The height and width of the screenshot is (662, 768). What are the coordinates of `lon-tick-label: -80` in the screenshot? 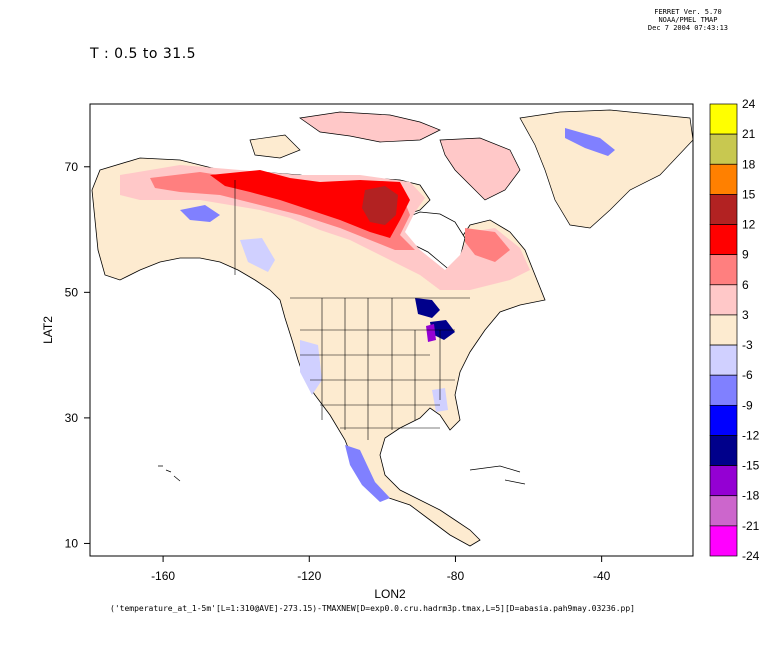 It's located at (456, 576).